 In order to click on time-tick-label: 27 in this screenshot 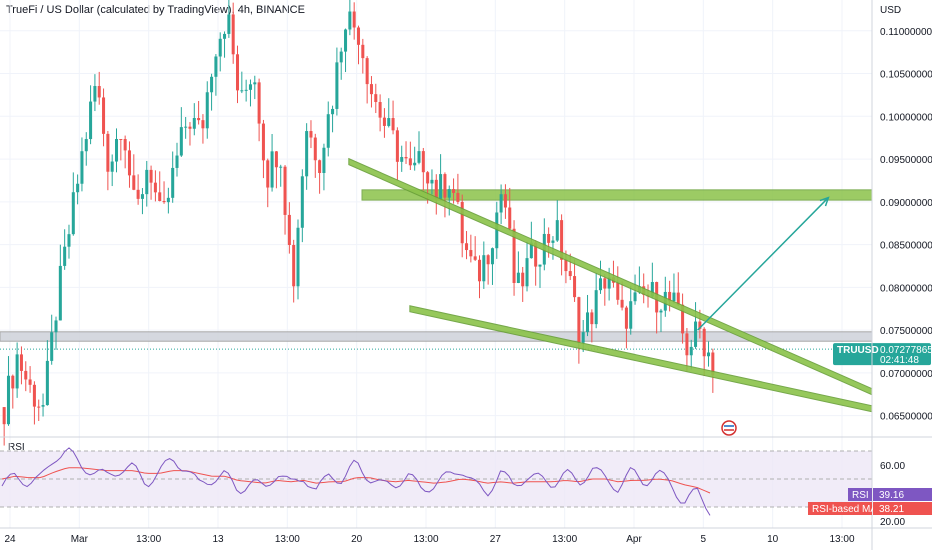, I will do `click(496, 539)`.